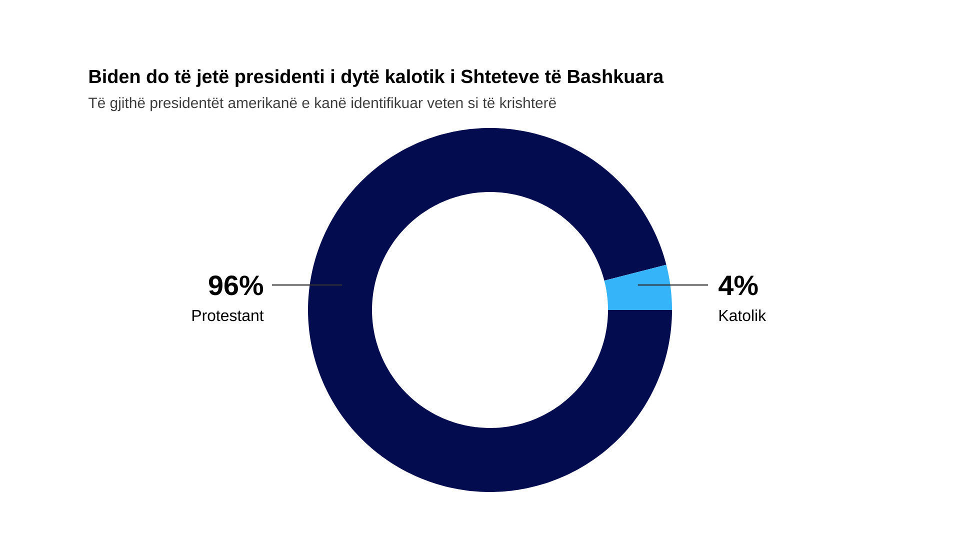  Describe the element at coordinates (376, 78) in the screenshot. I see `chart-title: Biden do të jetë presidenti i dytë kalotik i Shteteve të Bashkuara` at that location.